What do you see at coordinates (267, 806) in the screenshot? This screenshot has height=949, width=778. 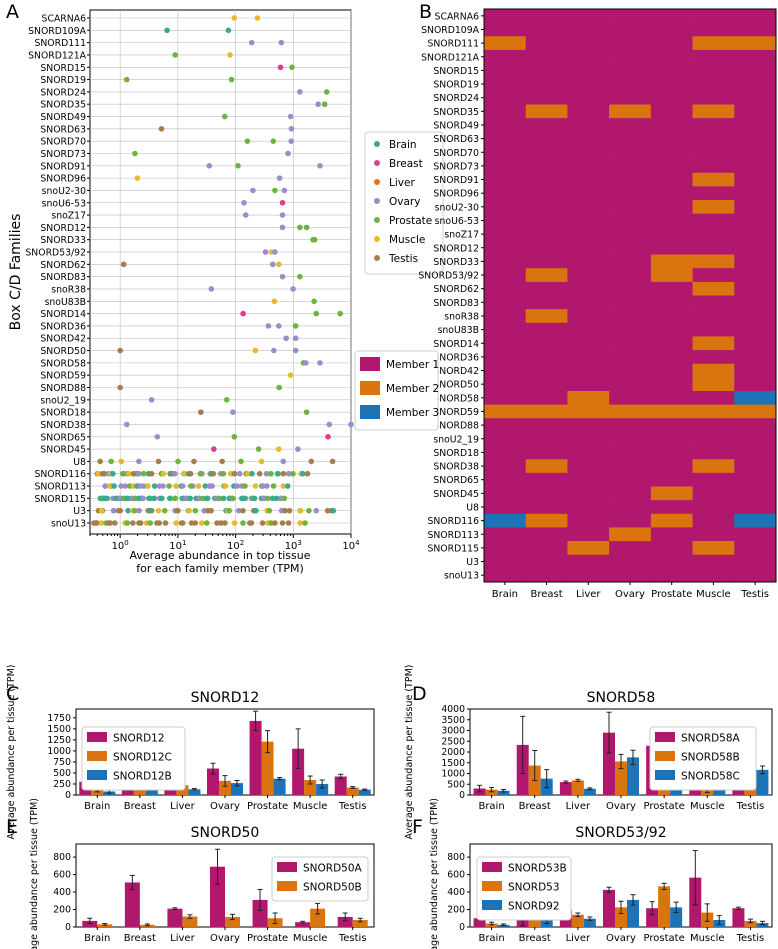 I see `x-tick-label: Prostate` at bounding box center [267, 806].